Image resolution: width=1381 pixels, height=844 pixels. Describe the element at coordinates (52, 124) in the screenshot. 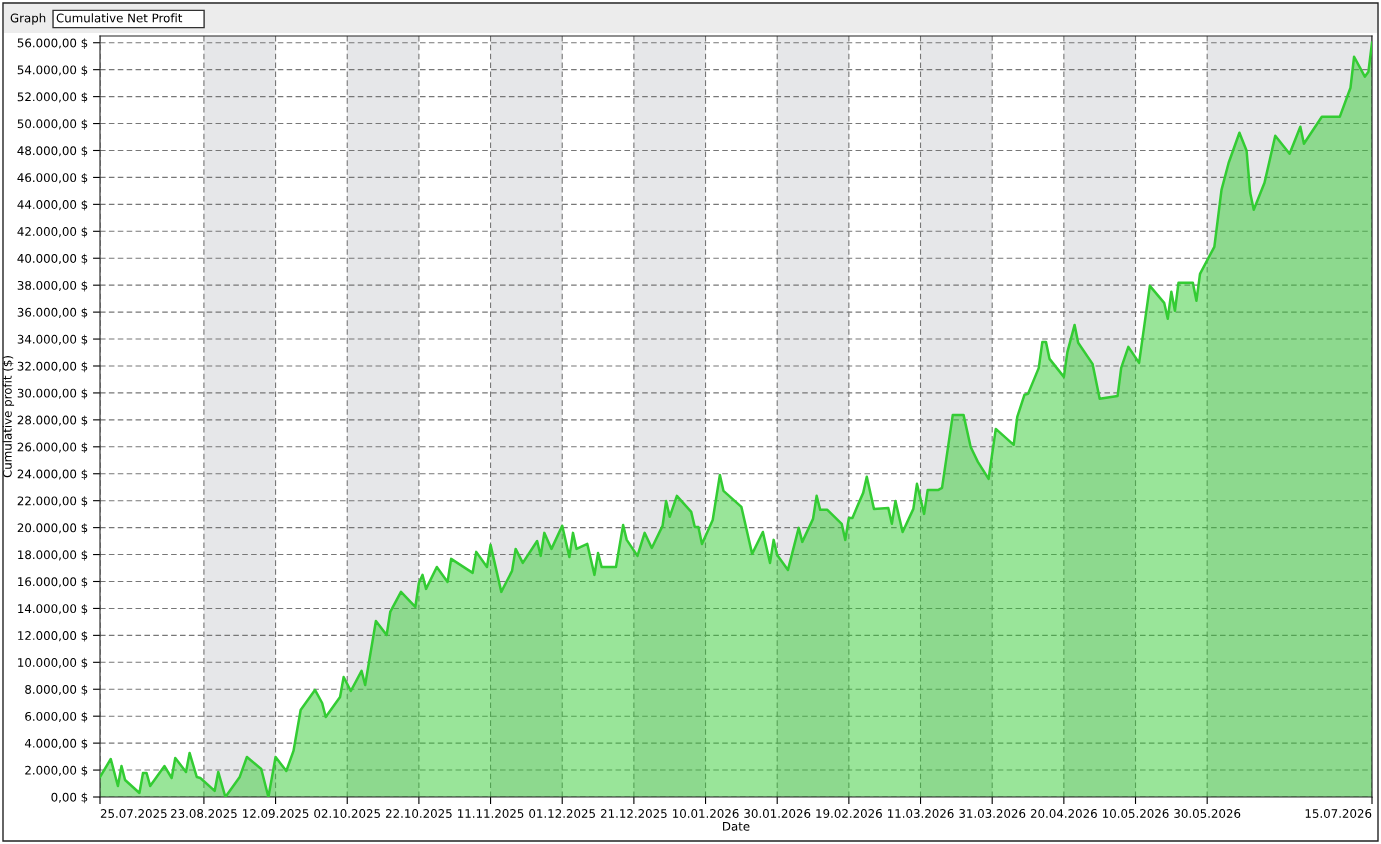

I see `y-tick-label: 50.000,00 $` at that location.